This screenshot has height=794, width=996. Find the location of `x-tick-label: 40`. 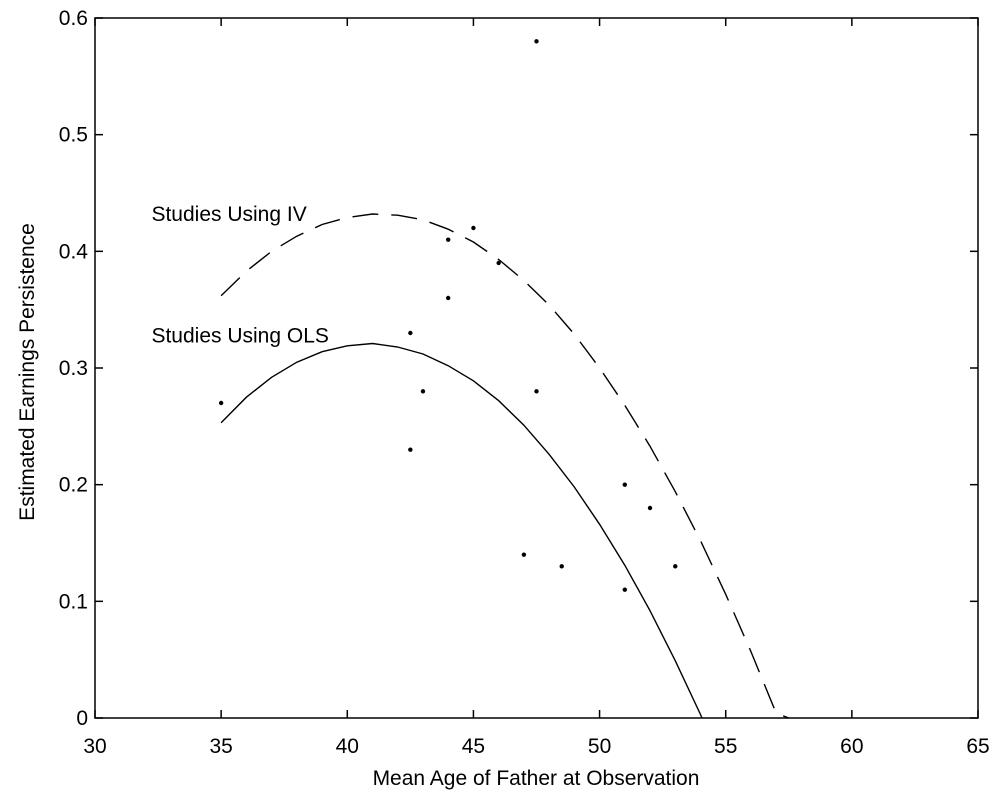

x-tick-label: 40 is located at coordinates (347, 746).